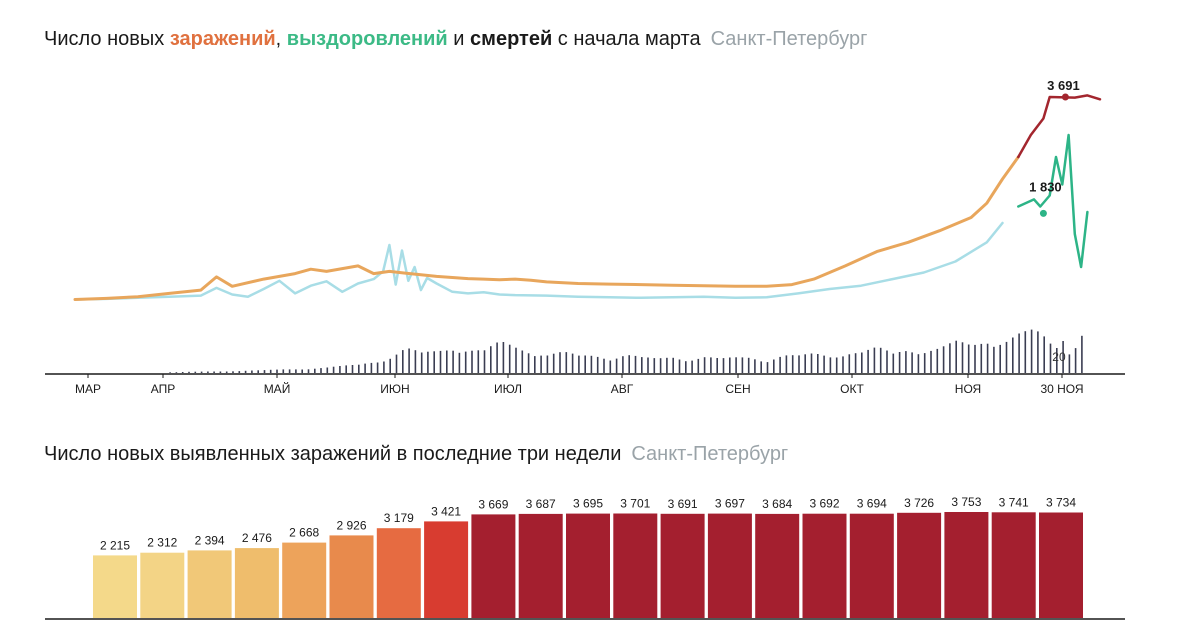 This screenshot has height=628, width=1200. Describe the element at coordinates (1065, 97) in the screenshot. I see `infections-marker` at that location.